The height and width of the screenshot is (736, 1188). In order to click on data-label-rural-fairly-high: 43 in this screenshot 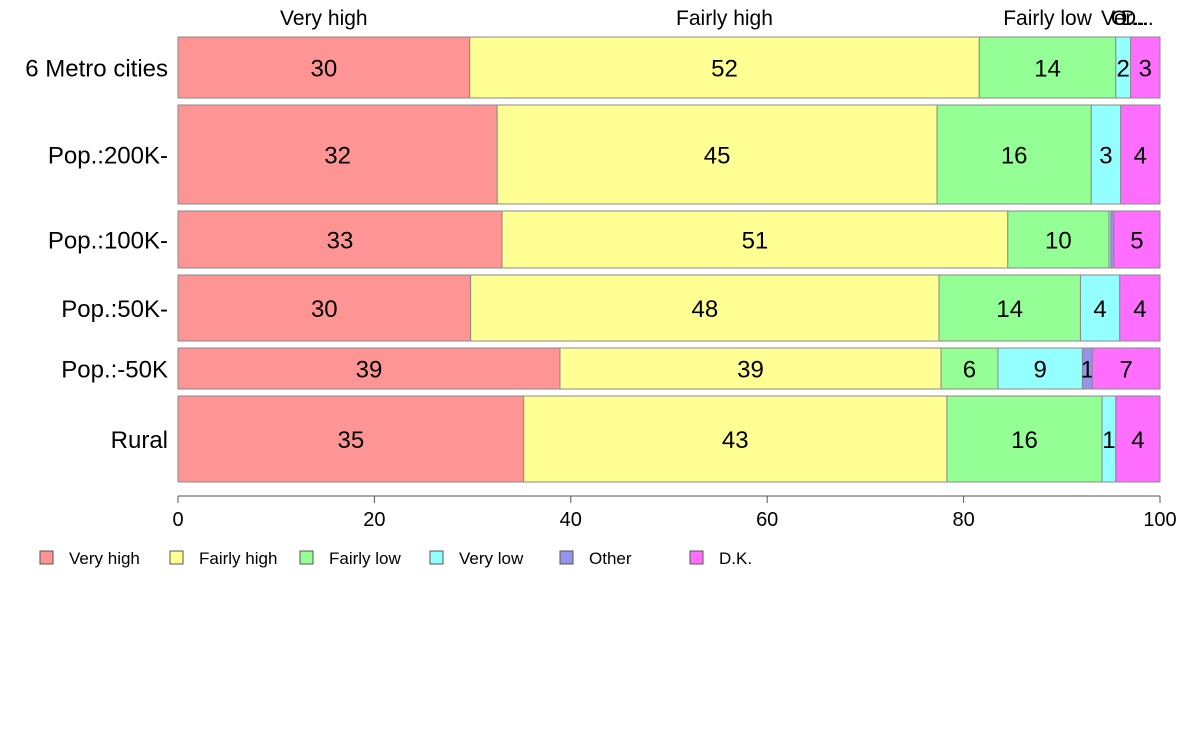, I will do `click(735, 440)`.